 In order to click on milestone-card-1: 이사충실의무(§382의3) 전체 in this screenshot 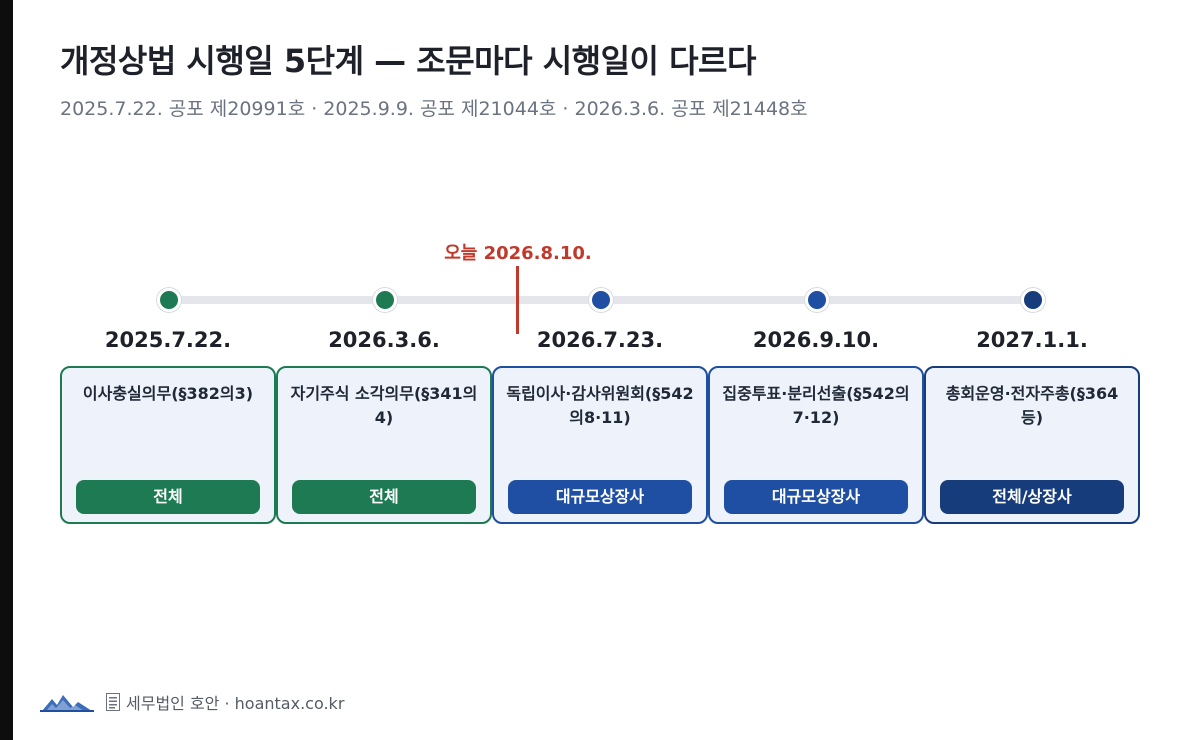, I will do `click(168, 445)`.